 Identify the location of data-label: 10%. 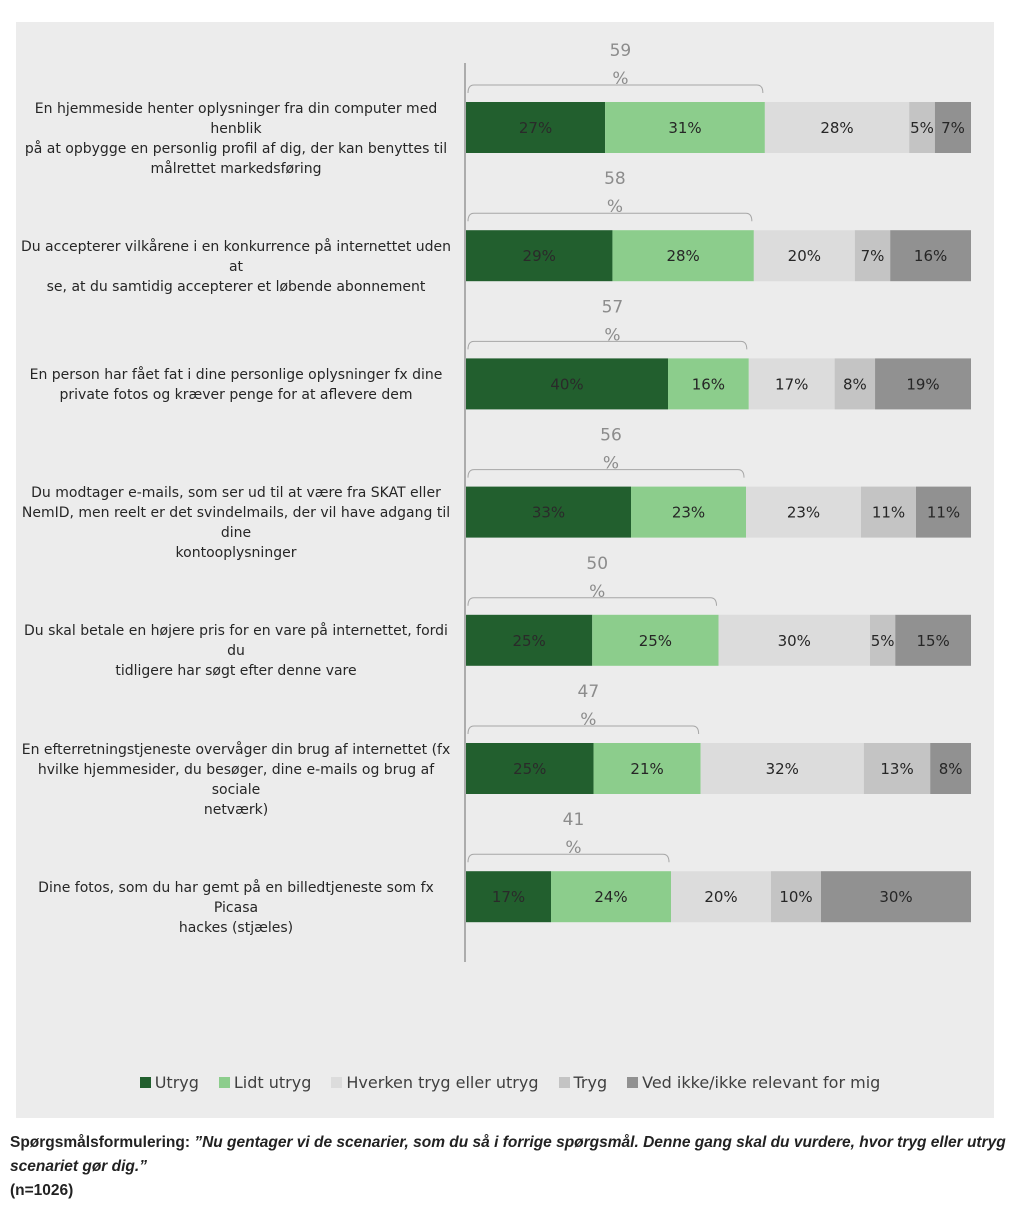
(795, 897).